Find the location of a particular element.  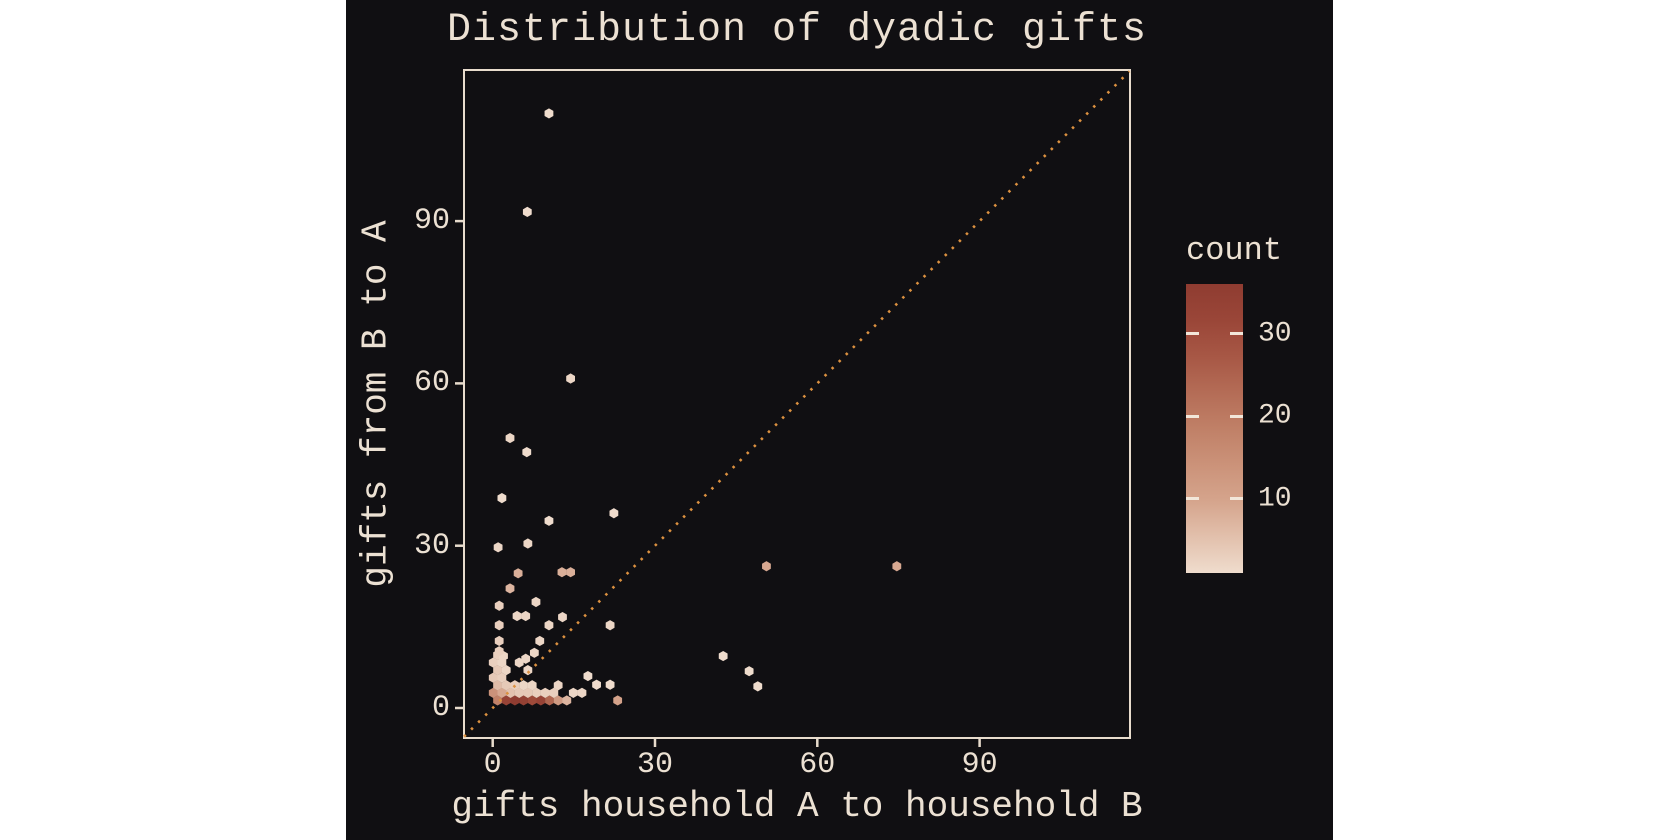

x-tick-label: 30 is located at coordinates (655, 765).